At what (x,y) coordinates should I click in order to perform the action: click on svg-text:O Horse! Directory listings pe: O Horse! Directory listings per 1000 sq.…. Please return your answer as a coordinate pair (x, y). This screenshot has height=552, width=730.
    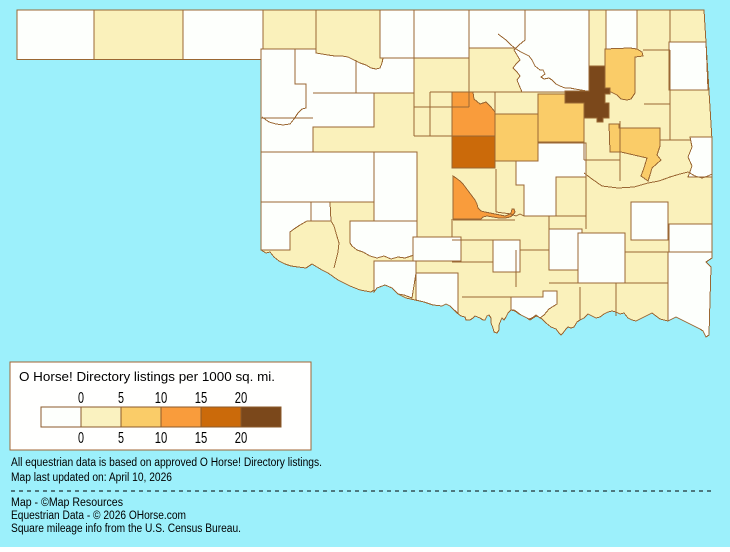
    Looking at the image, I should click on (147, 376).